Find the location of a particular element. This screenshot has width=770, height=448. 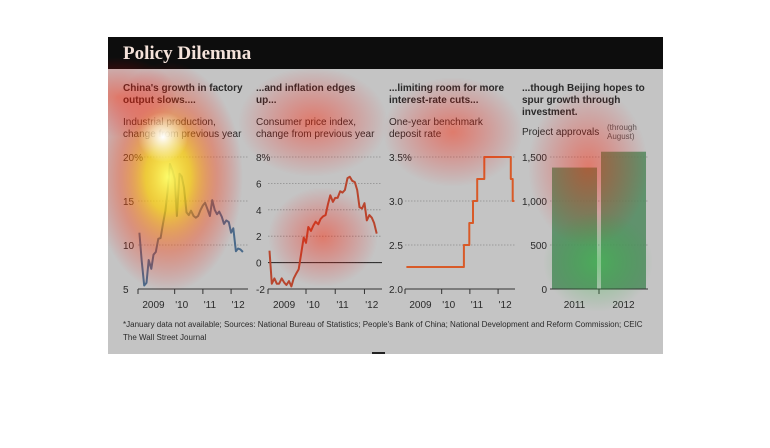

y-tick-label: -2 is located at coordinates (260, 290).